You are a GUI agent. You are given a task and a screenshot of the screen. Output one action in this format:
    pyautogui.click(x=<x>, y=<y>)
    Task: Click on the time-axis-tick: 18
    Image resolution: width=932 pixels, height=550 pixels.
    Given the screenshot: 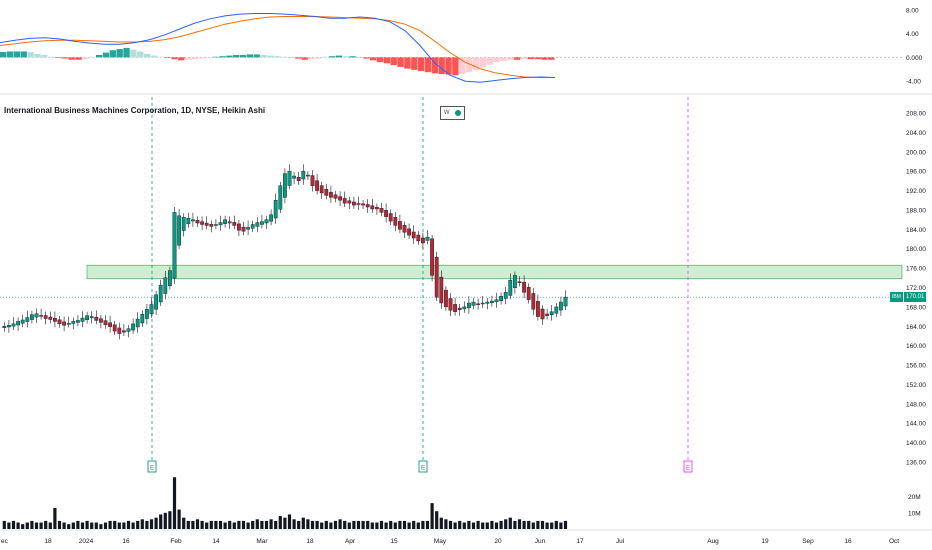 What is the action you would take?
    pyautogui.click(x=310, y=541)
    